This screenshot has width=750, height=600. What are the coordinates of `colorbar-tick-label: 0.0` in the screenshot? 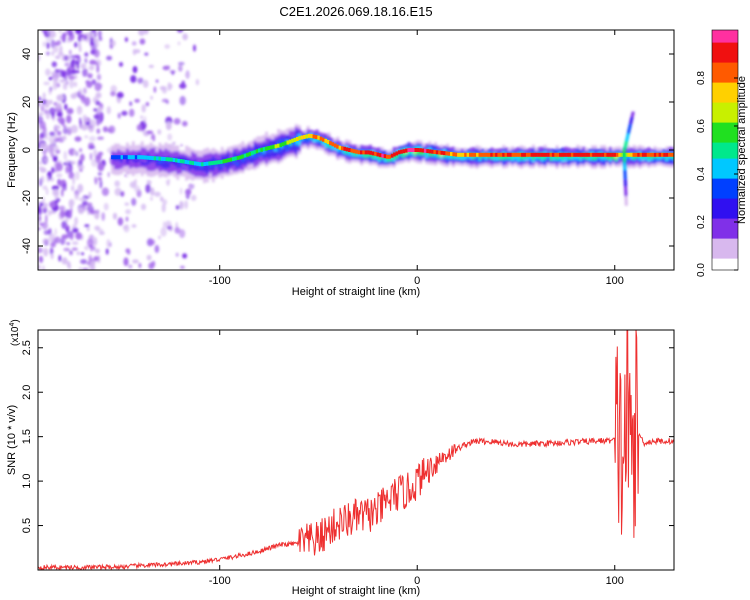 It's located at (701, 270).